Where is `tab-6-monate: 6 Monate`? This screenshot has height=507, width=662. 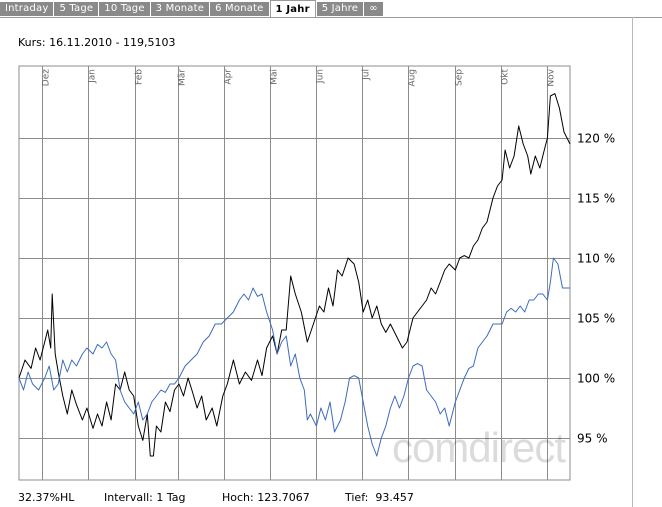 tab-6-monate: 6 Monate is located at coordinates (239, 9).